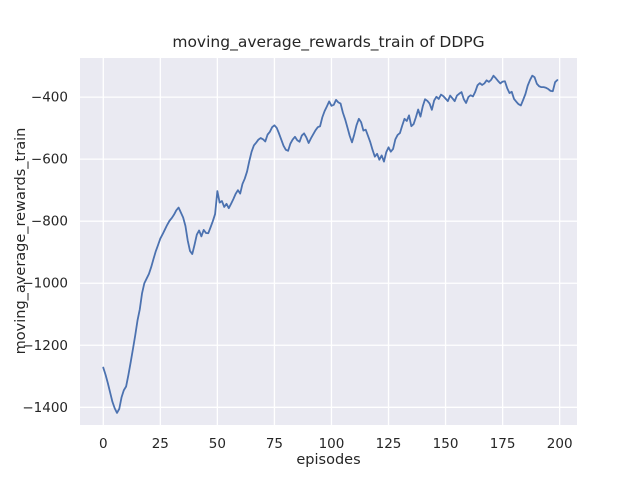  What do you see at coordinates (274, 444) in the screenshot?
I see `x-tick-label: 75` at bounding box center [274, 444].